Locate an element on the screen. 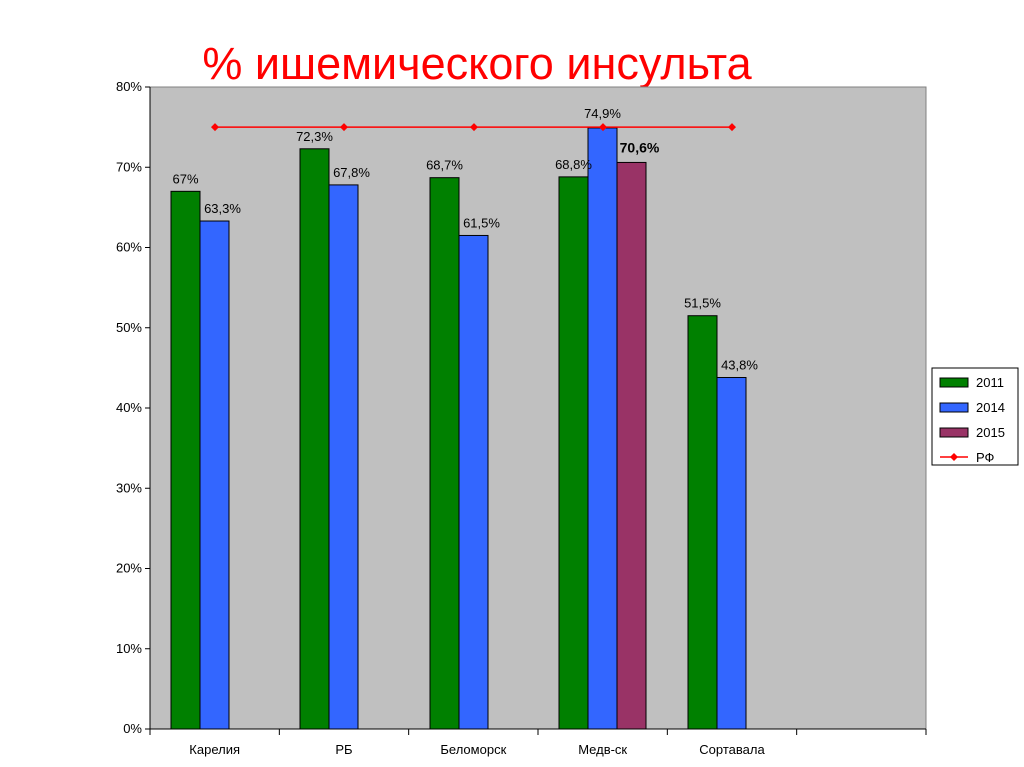 This screenshot has height=767, width=1024. legend-label-2014: 2014 is located at coordinates (990, 407).